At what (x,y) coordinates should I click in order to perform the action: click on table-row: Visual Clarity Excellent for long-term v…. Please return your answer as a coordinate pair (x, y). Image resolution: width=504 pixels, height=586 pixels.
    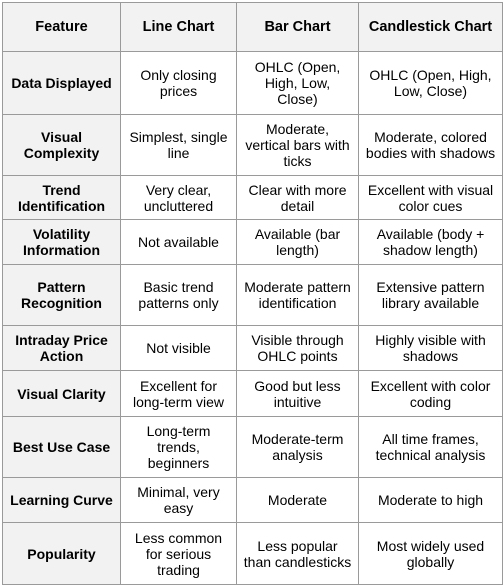
    Looking at the image, I should click on (252, 393).